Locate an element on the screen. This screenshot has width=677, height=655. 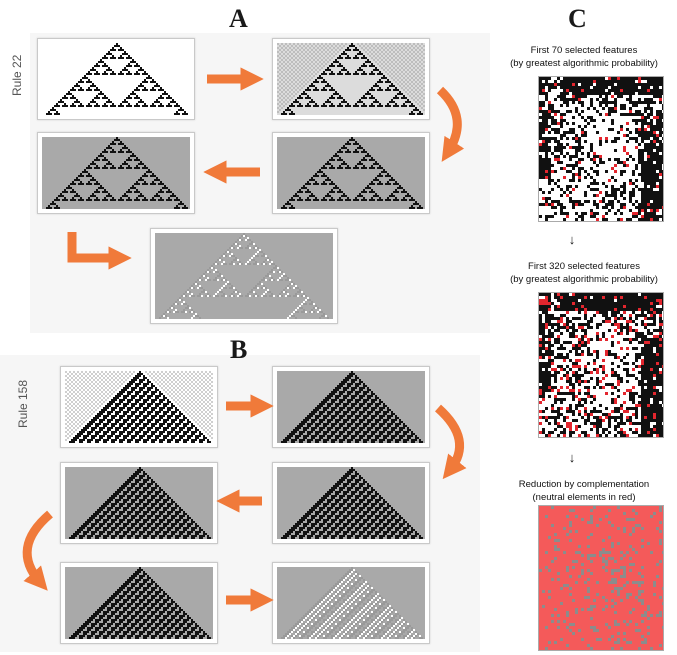
step-1-caption-line-2: (by greatest algorithmic probability) is located at coordinates (584, 63).